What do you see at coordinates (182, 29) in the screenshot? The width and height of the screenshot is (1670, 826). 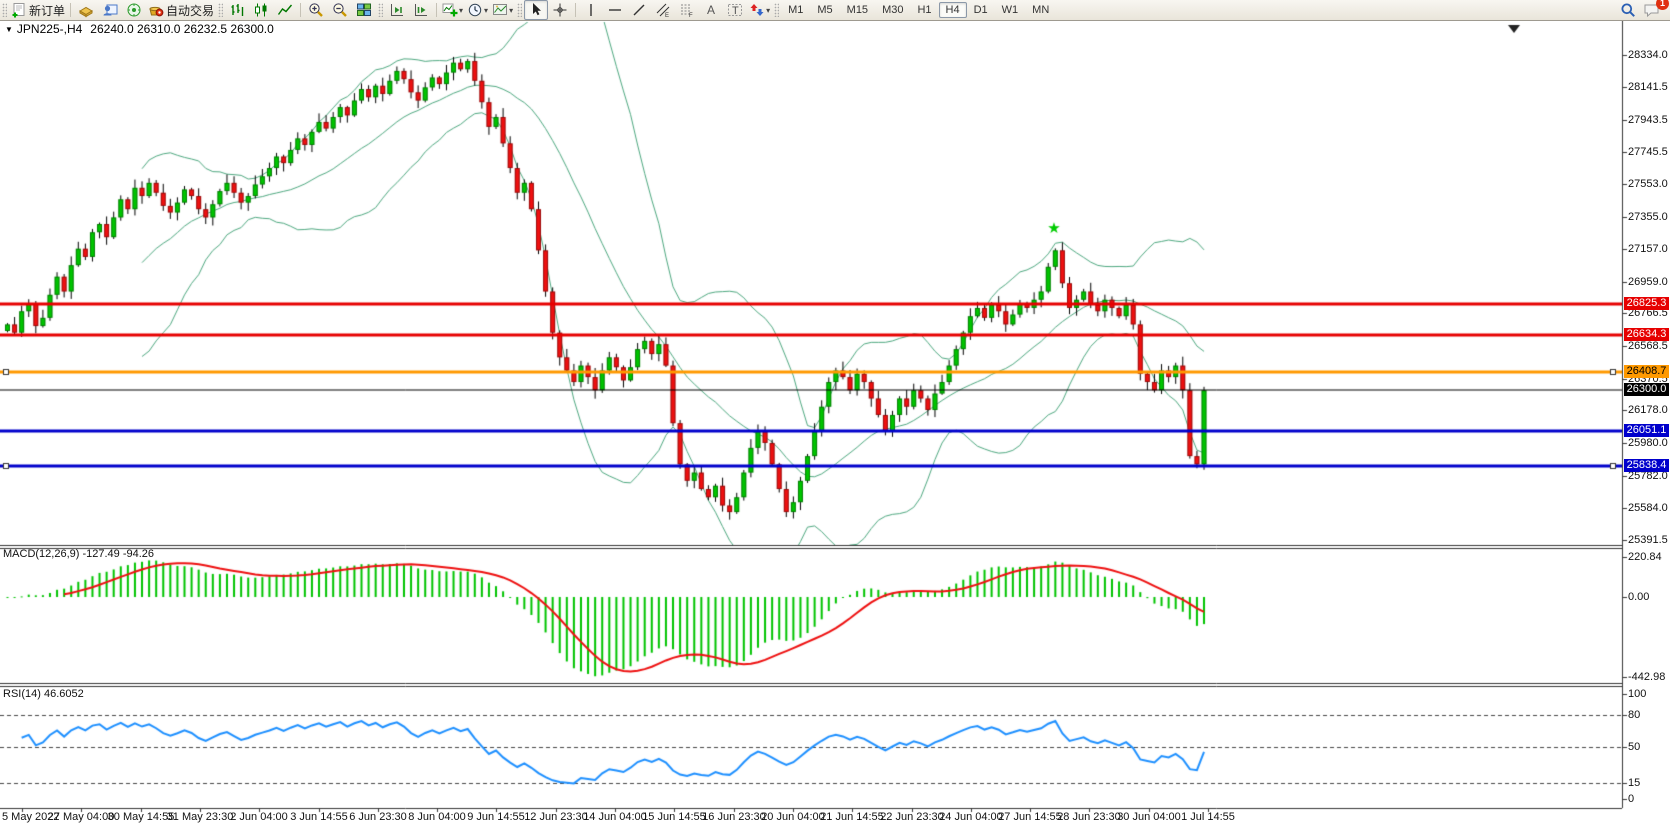 I see `ohlc-values: 26240.0 26310.0 26232.5 26300.0` at bounding box center [182, 29].